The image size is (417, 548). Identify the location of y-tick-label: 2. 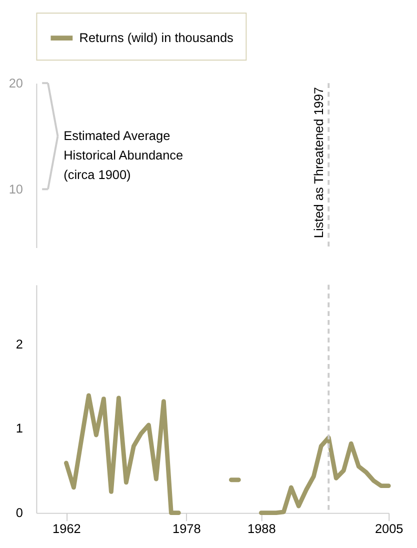
(20, 344).